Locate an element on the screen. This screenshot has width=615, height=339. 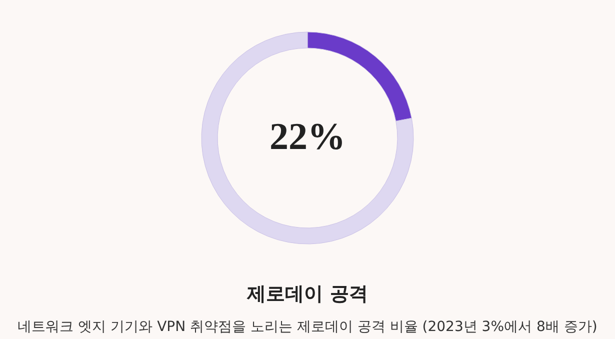
text: 제로데이 공격 is located at coordinates (307, 294).